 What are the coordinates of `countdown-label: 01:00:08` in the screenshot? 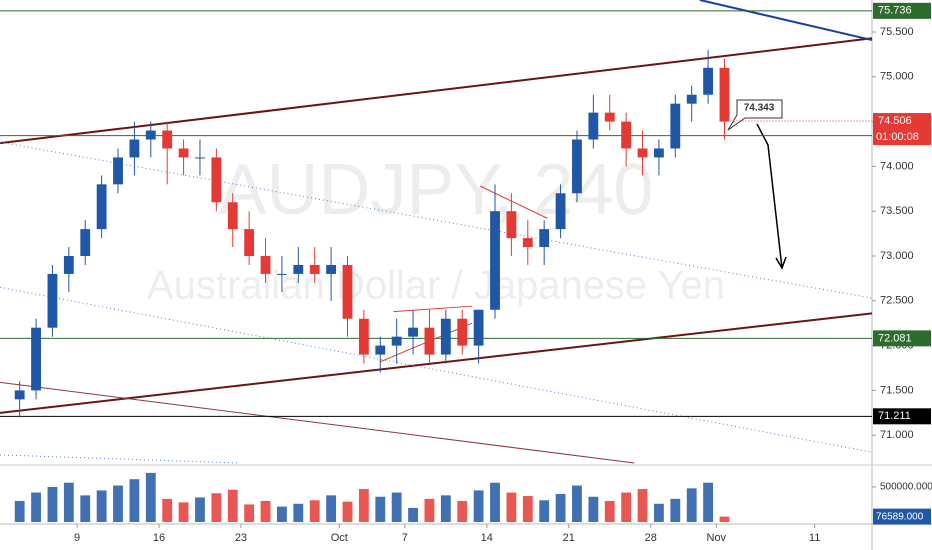 It's located at (897, 137).